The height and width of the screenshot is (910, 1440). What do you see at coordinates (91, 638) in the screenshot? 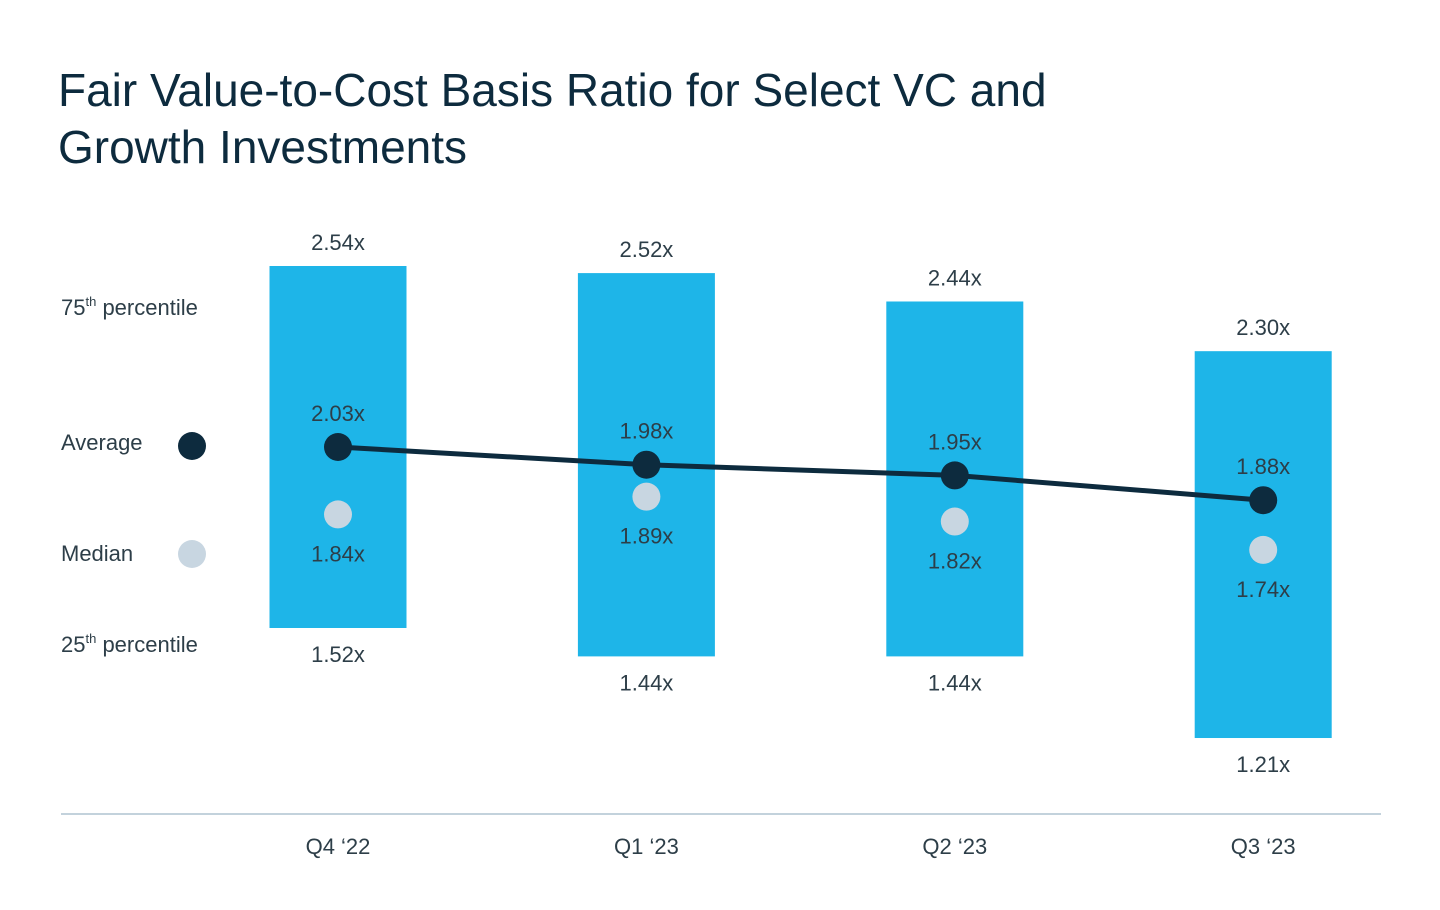
I see `legend-25-sup: th` at bounding box center [91, 638].